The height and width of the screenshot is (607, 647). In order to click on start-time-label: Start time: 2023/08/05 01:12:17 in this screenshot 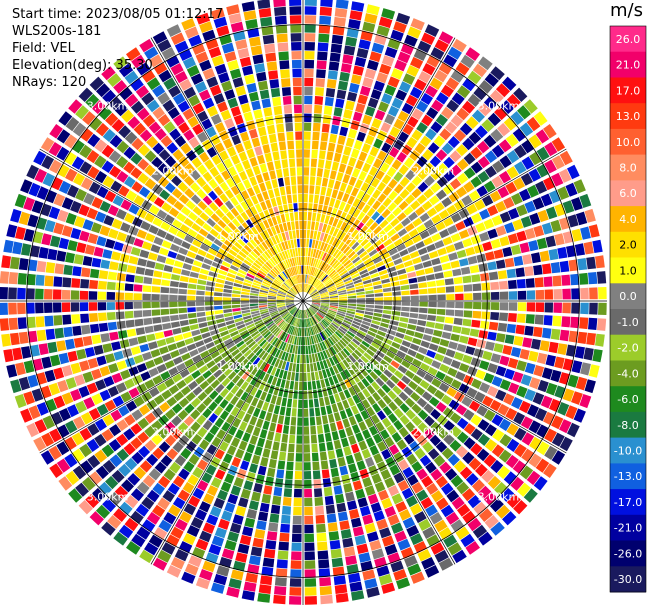, I will do `click(118, 14)`.